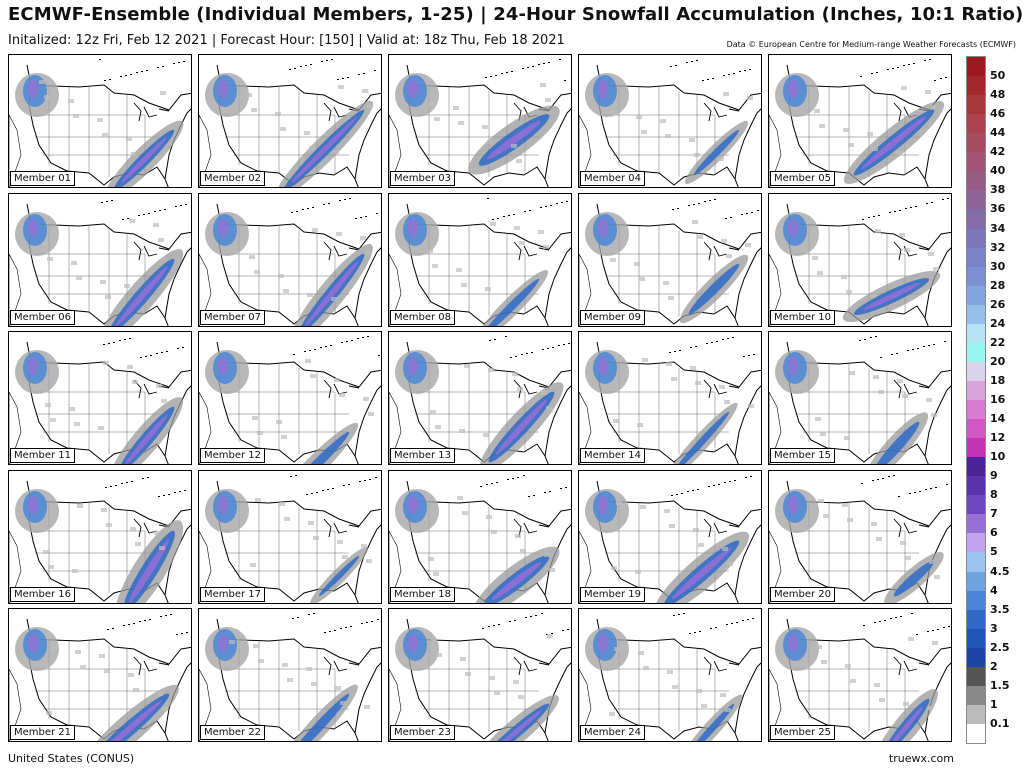 This screenshot has height=768, width=1024. Describe the element at coordinates (1000, 647) in the screenshot. I see `legend-tick-label: 2.5` at that location.